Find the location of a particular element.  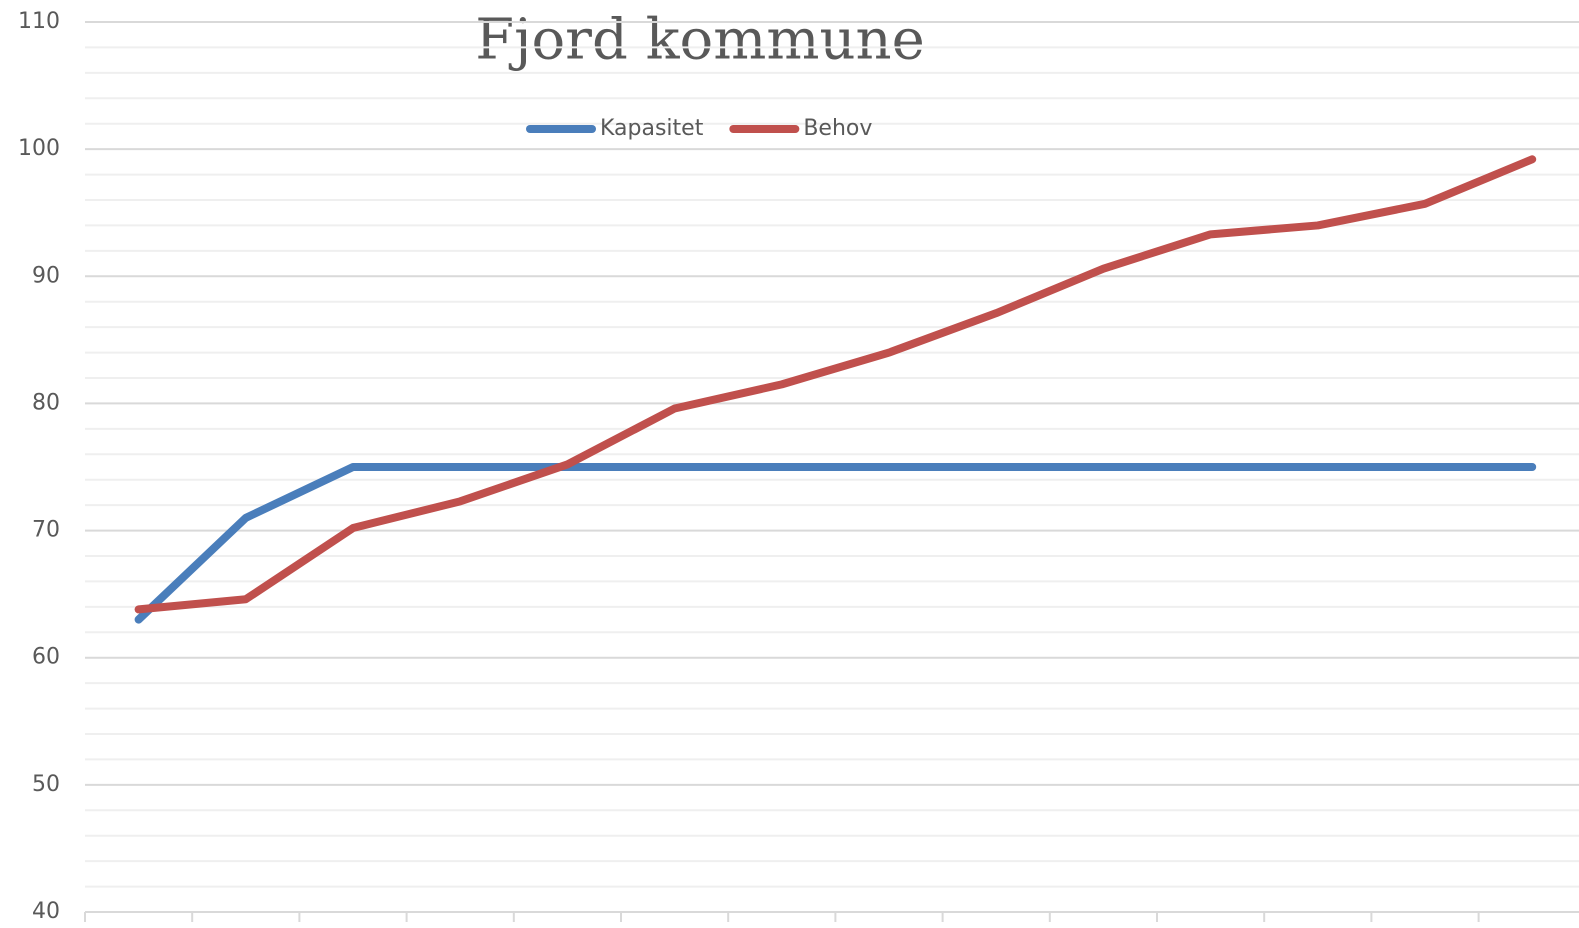

y-tick-label: 80 is located at coordinates (46, 402).